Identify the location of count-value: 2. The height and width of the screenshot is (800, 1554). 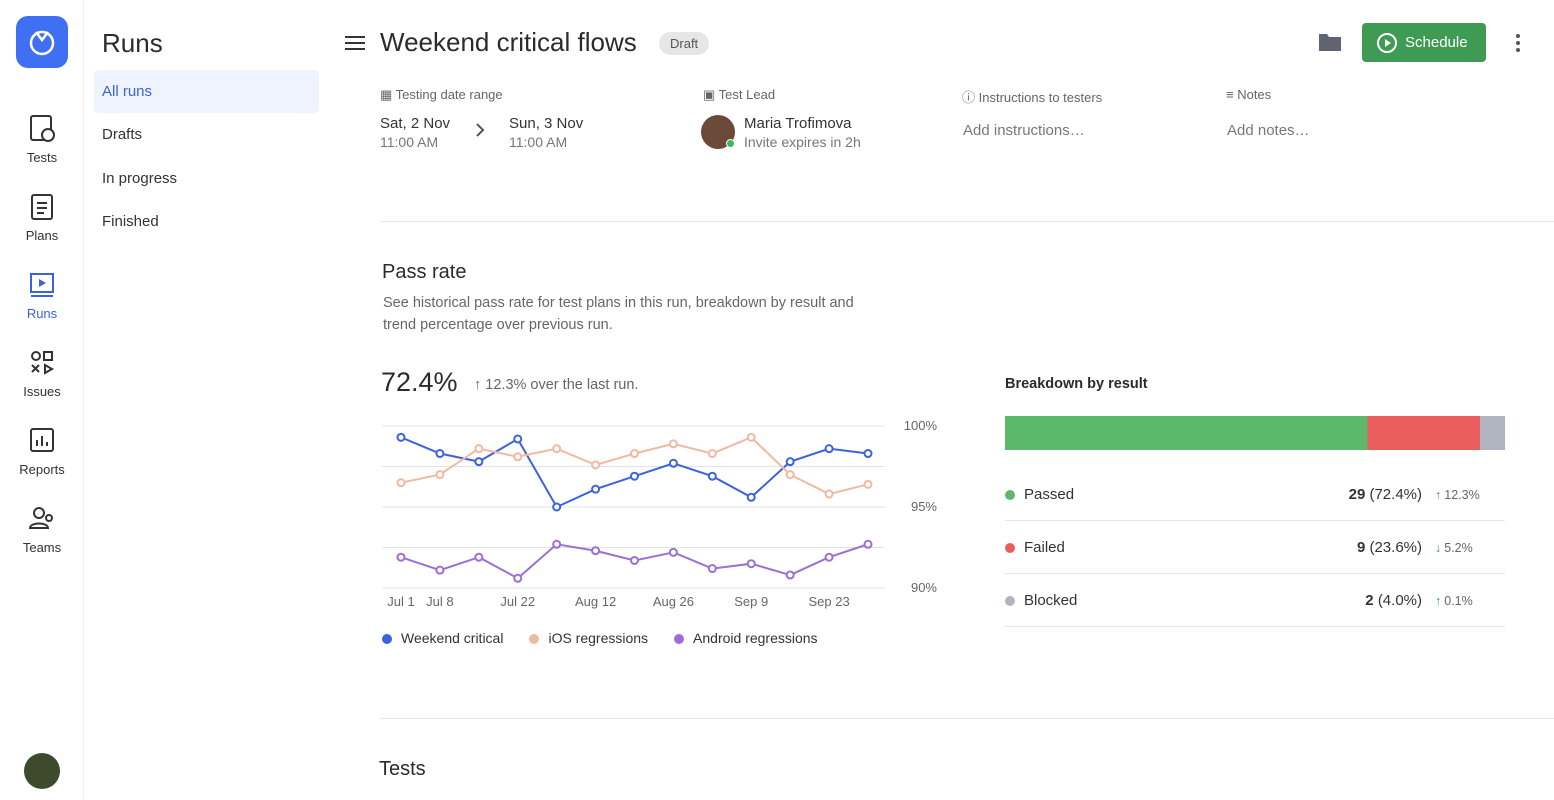
(1369, 600).